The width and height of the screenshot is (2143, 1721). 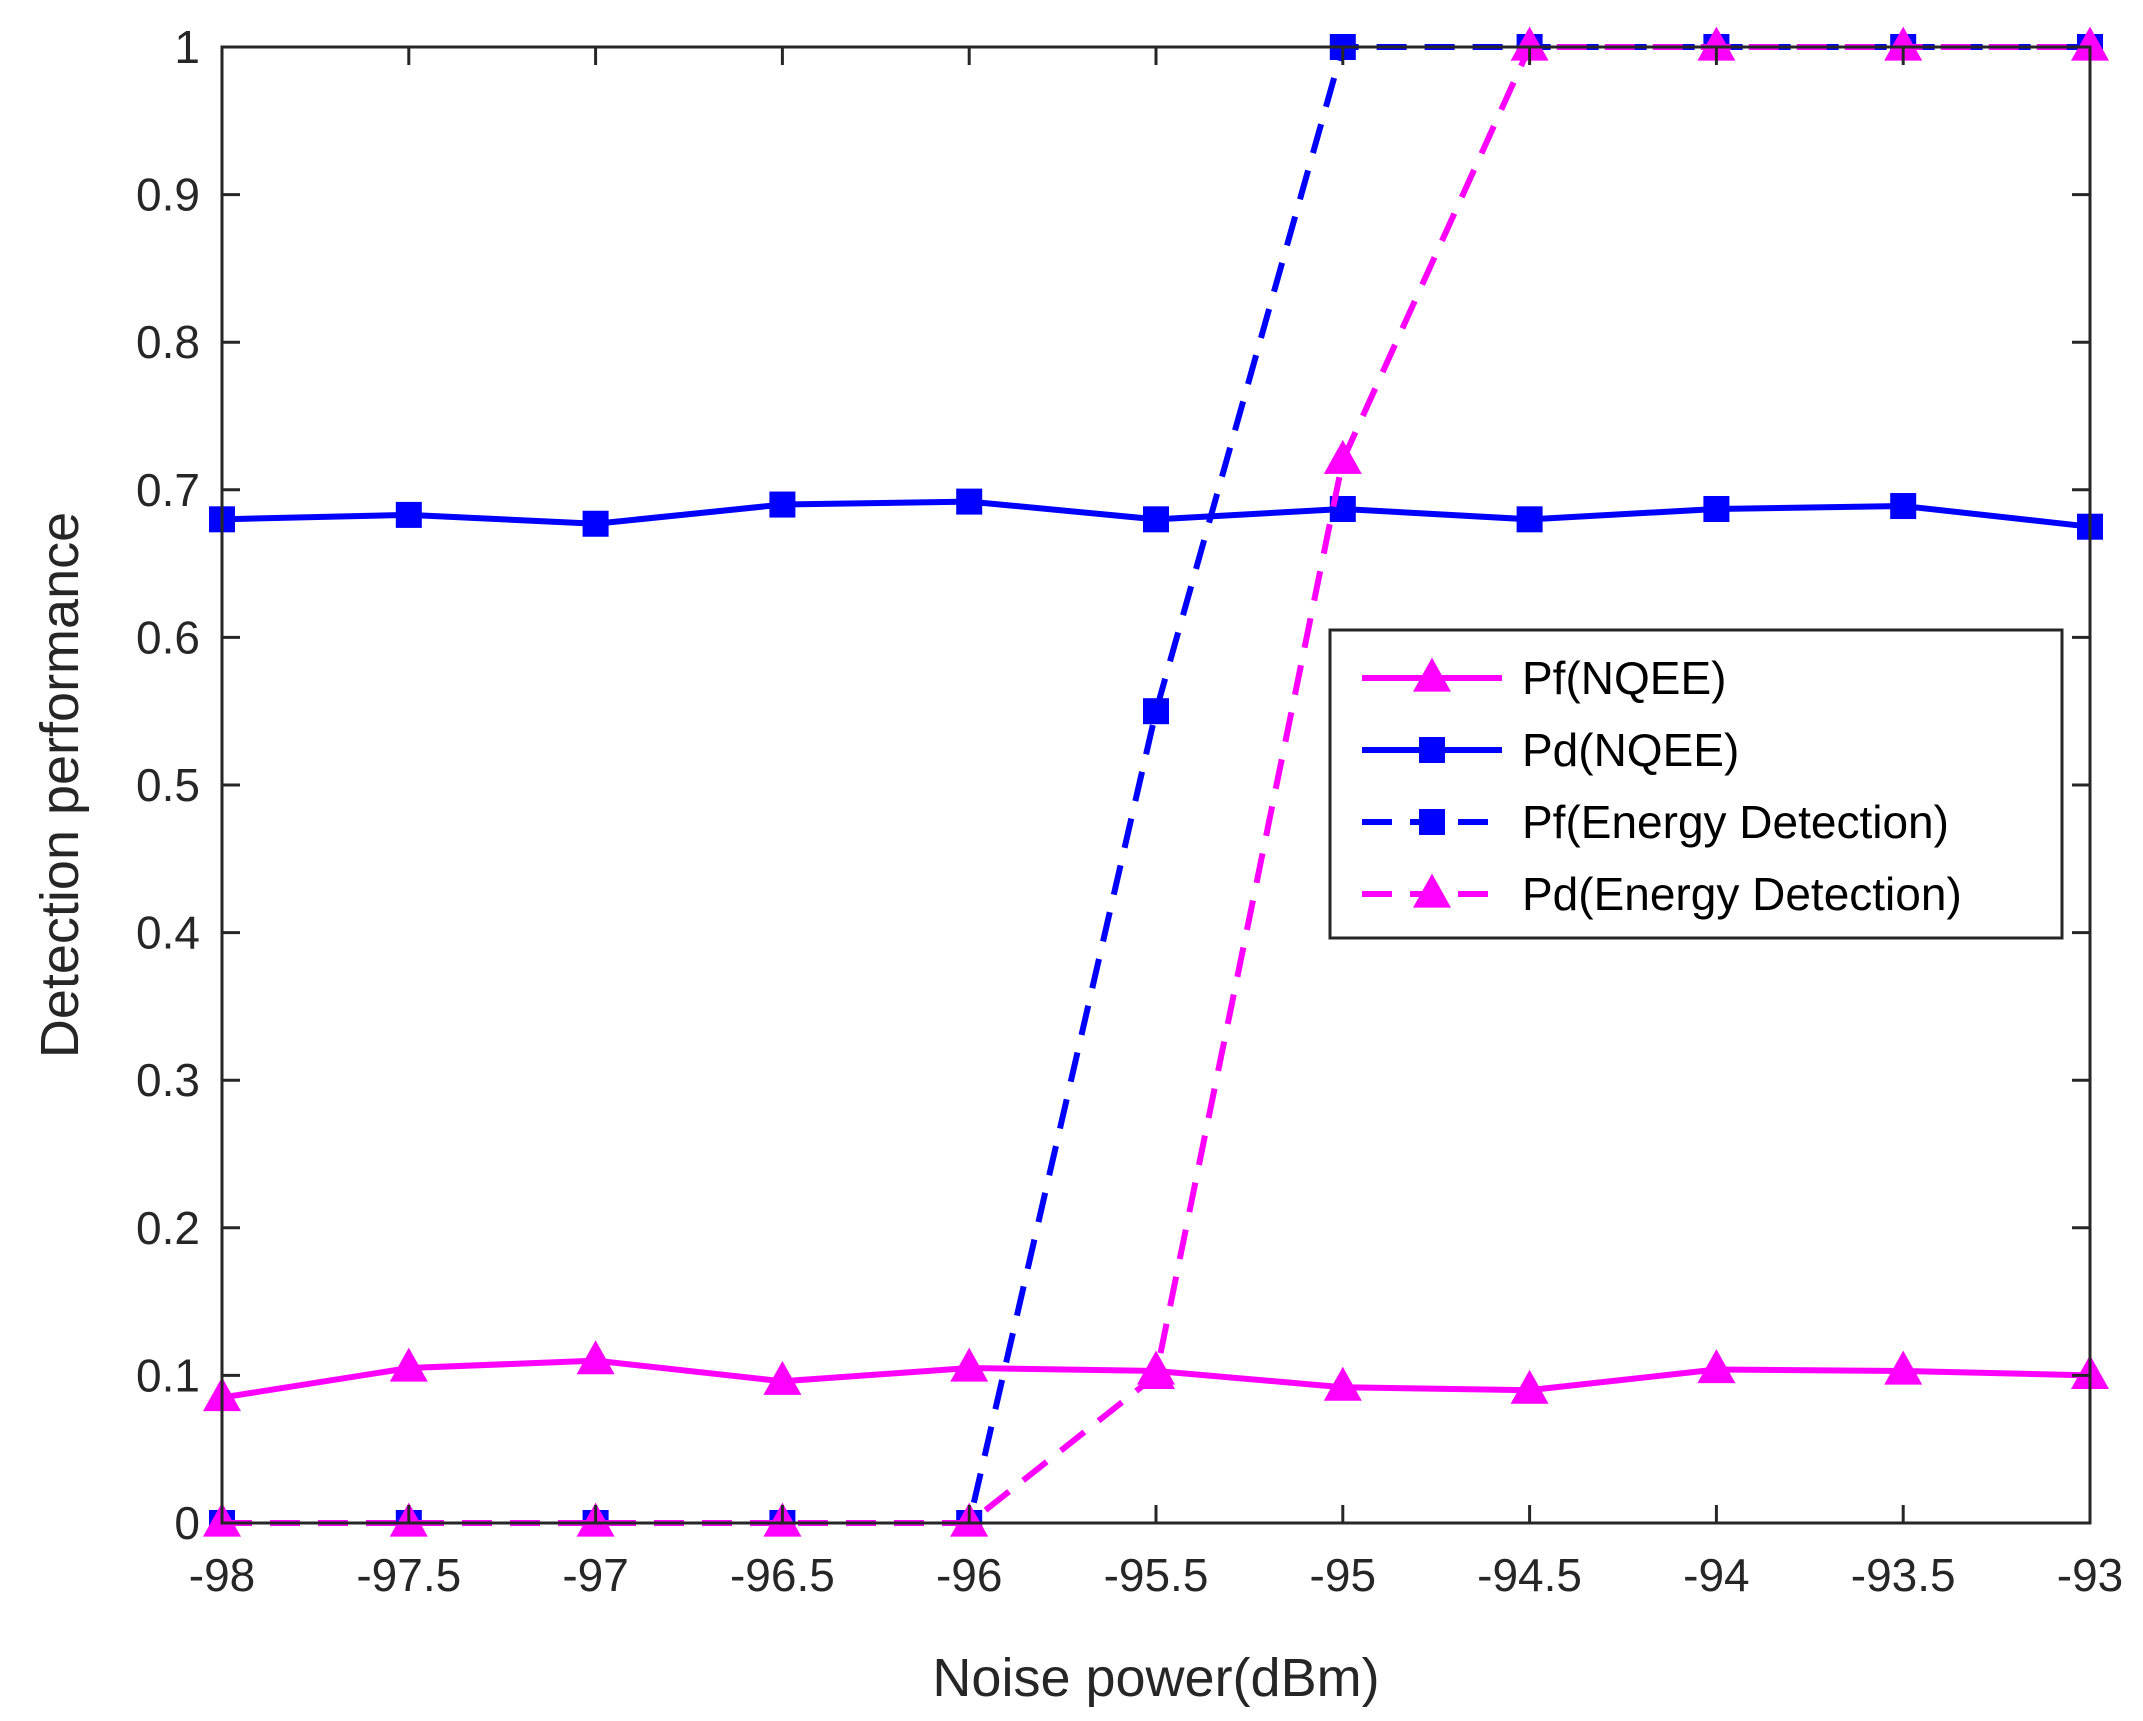 What do you see at coordinates (168, 637) in the screenshot?
I see `y-tick-label: 0.6` at bounding box center [168, 637].